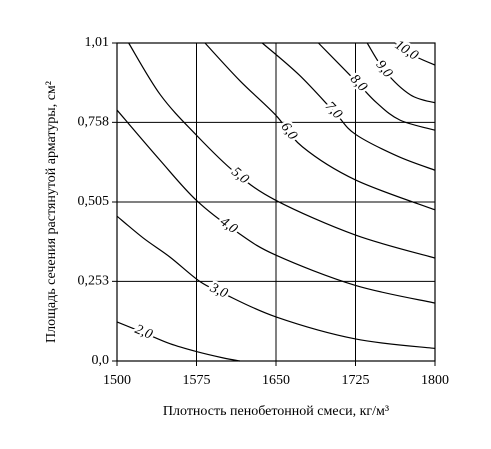 The image size is (491, 449). What do you see at coordinates (435, 380) in the screenshot?
I see `x-tick-label: 1800` at bounding box center [435, 380].